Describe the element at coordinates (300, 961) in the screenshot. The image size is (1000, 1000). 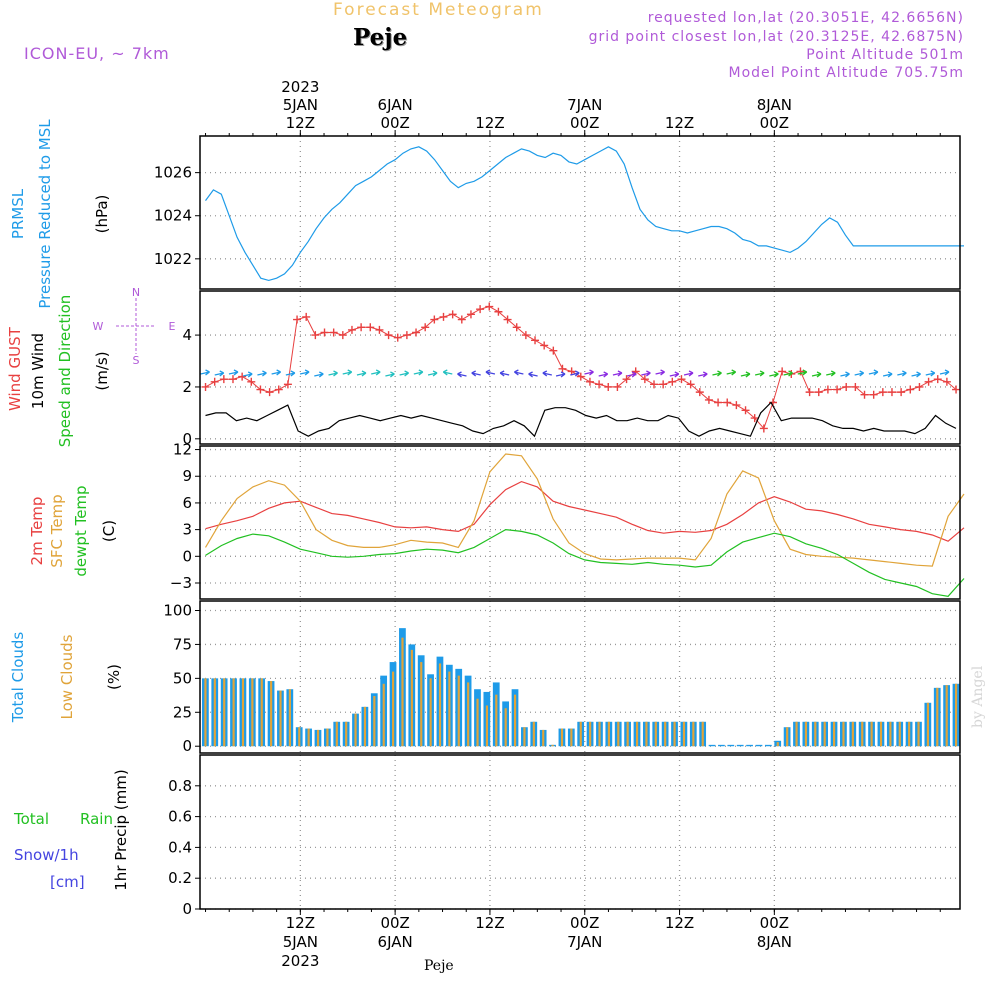
I see `year-label-bottom: 2023` at that location.